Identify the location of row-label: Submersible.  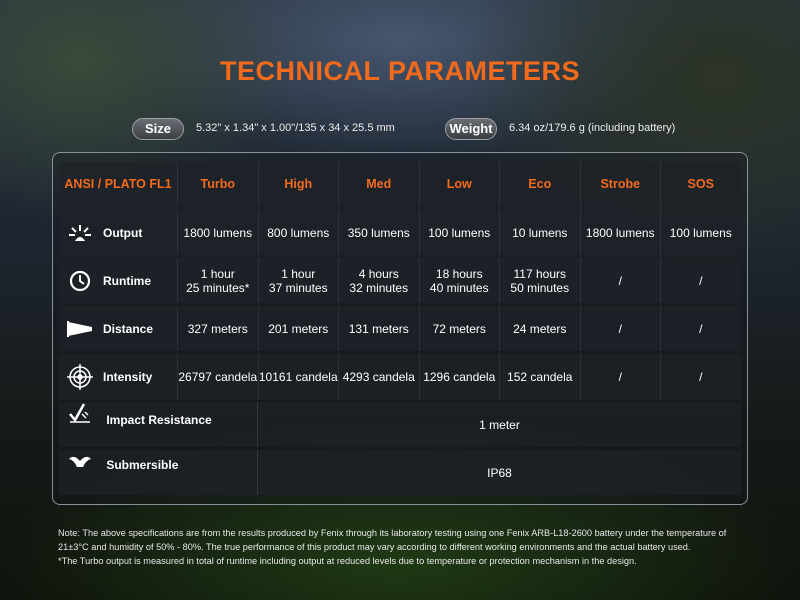
(158, 472).